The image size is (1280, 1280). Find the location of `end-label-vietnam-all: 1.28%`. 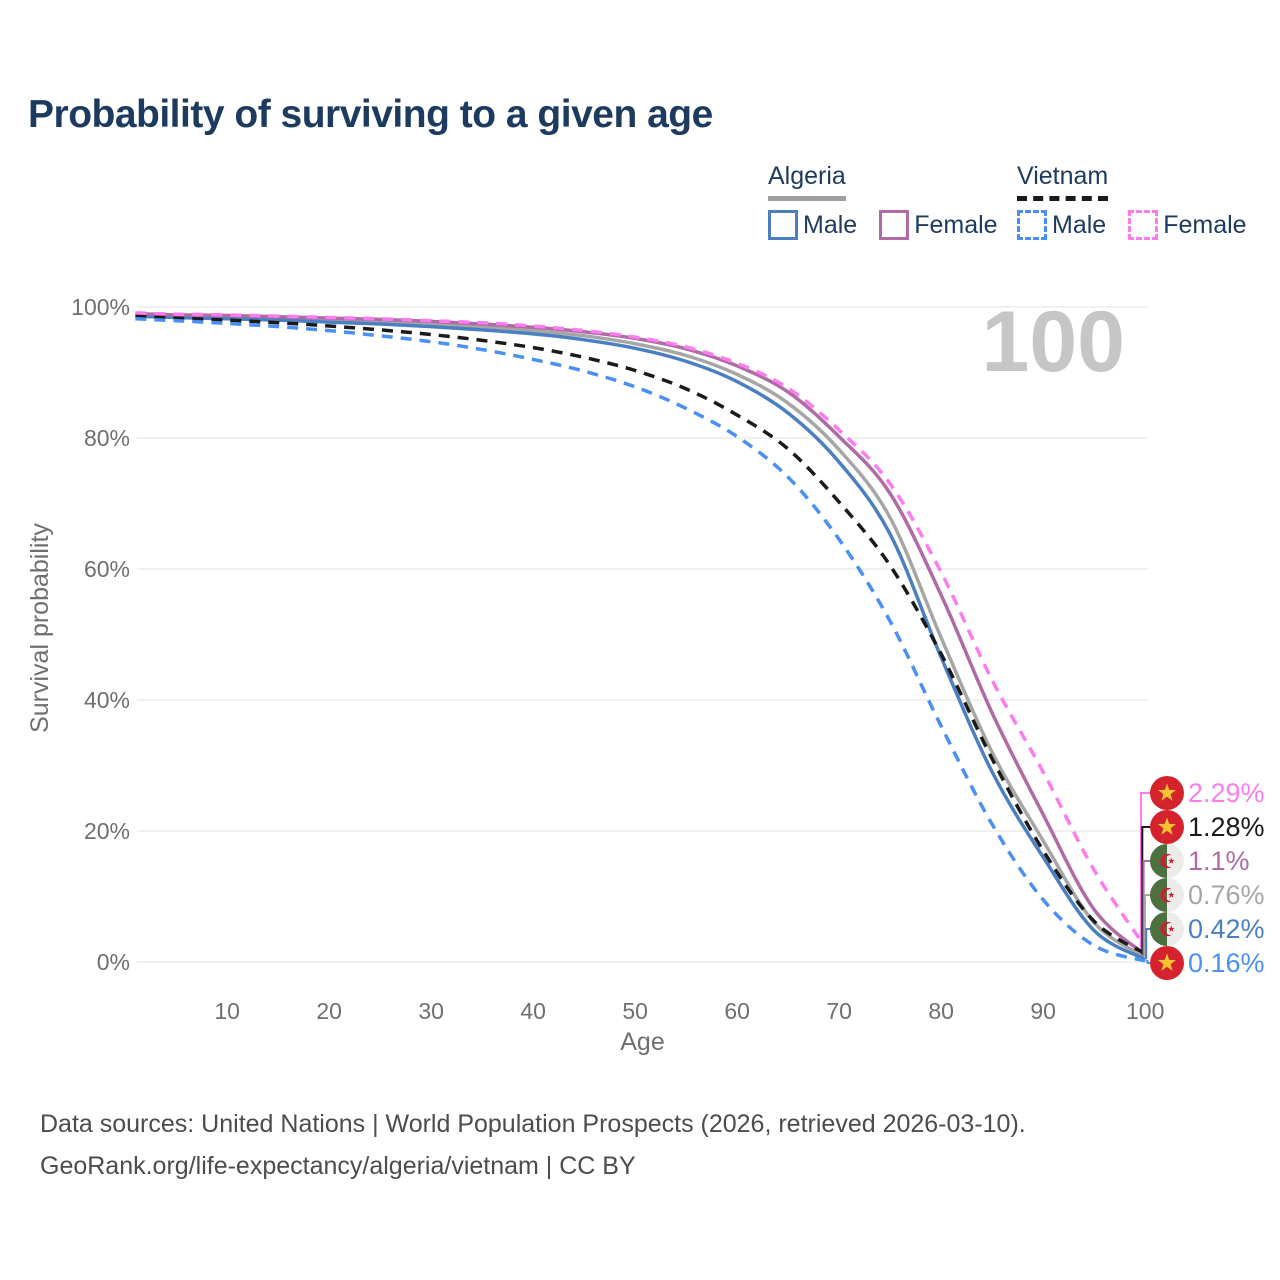

end-label-vietnam-all: 1.28% is located at coordinates (1207, 827).